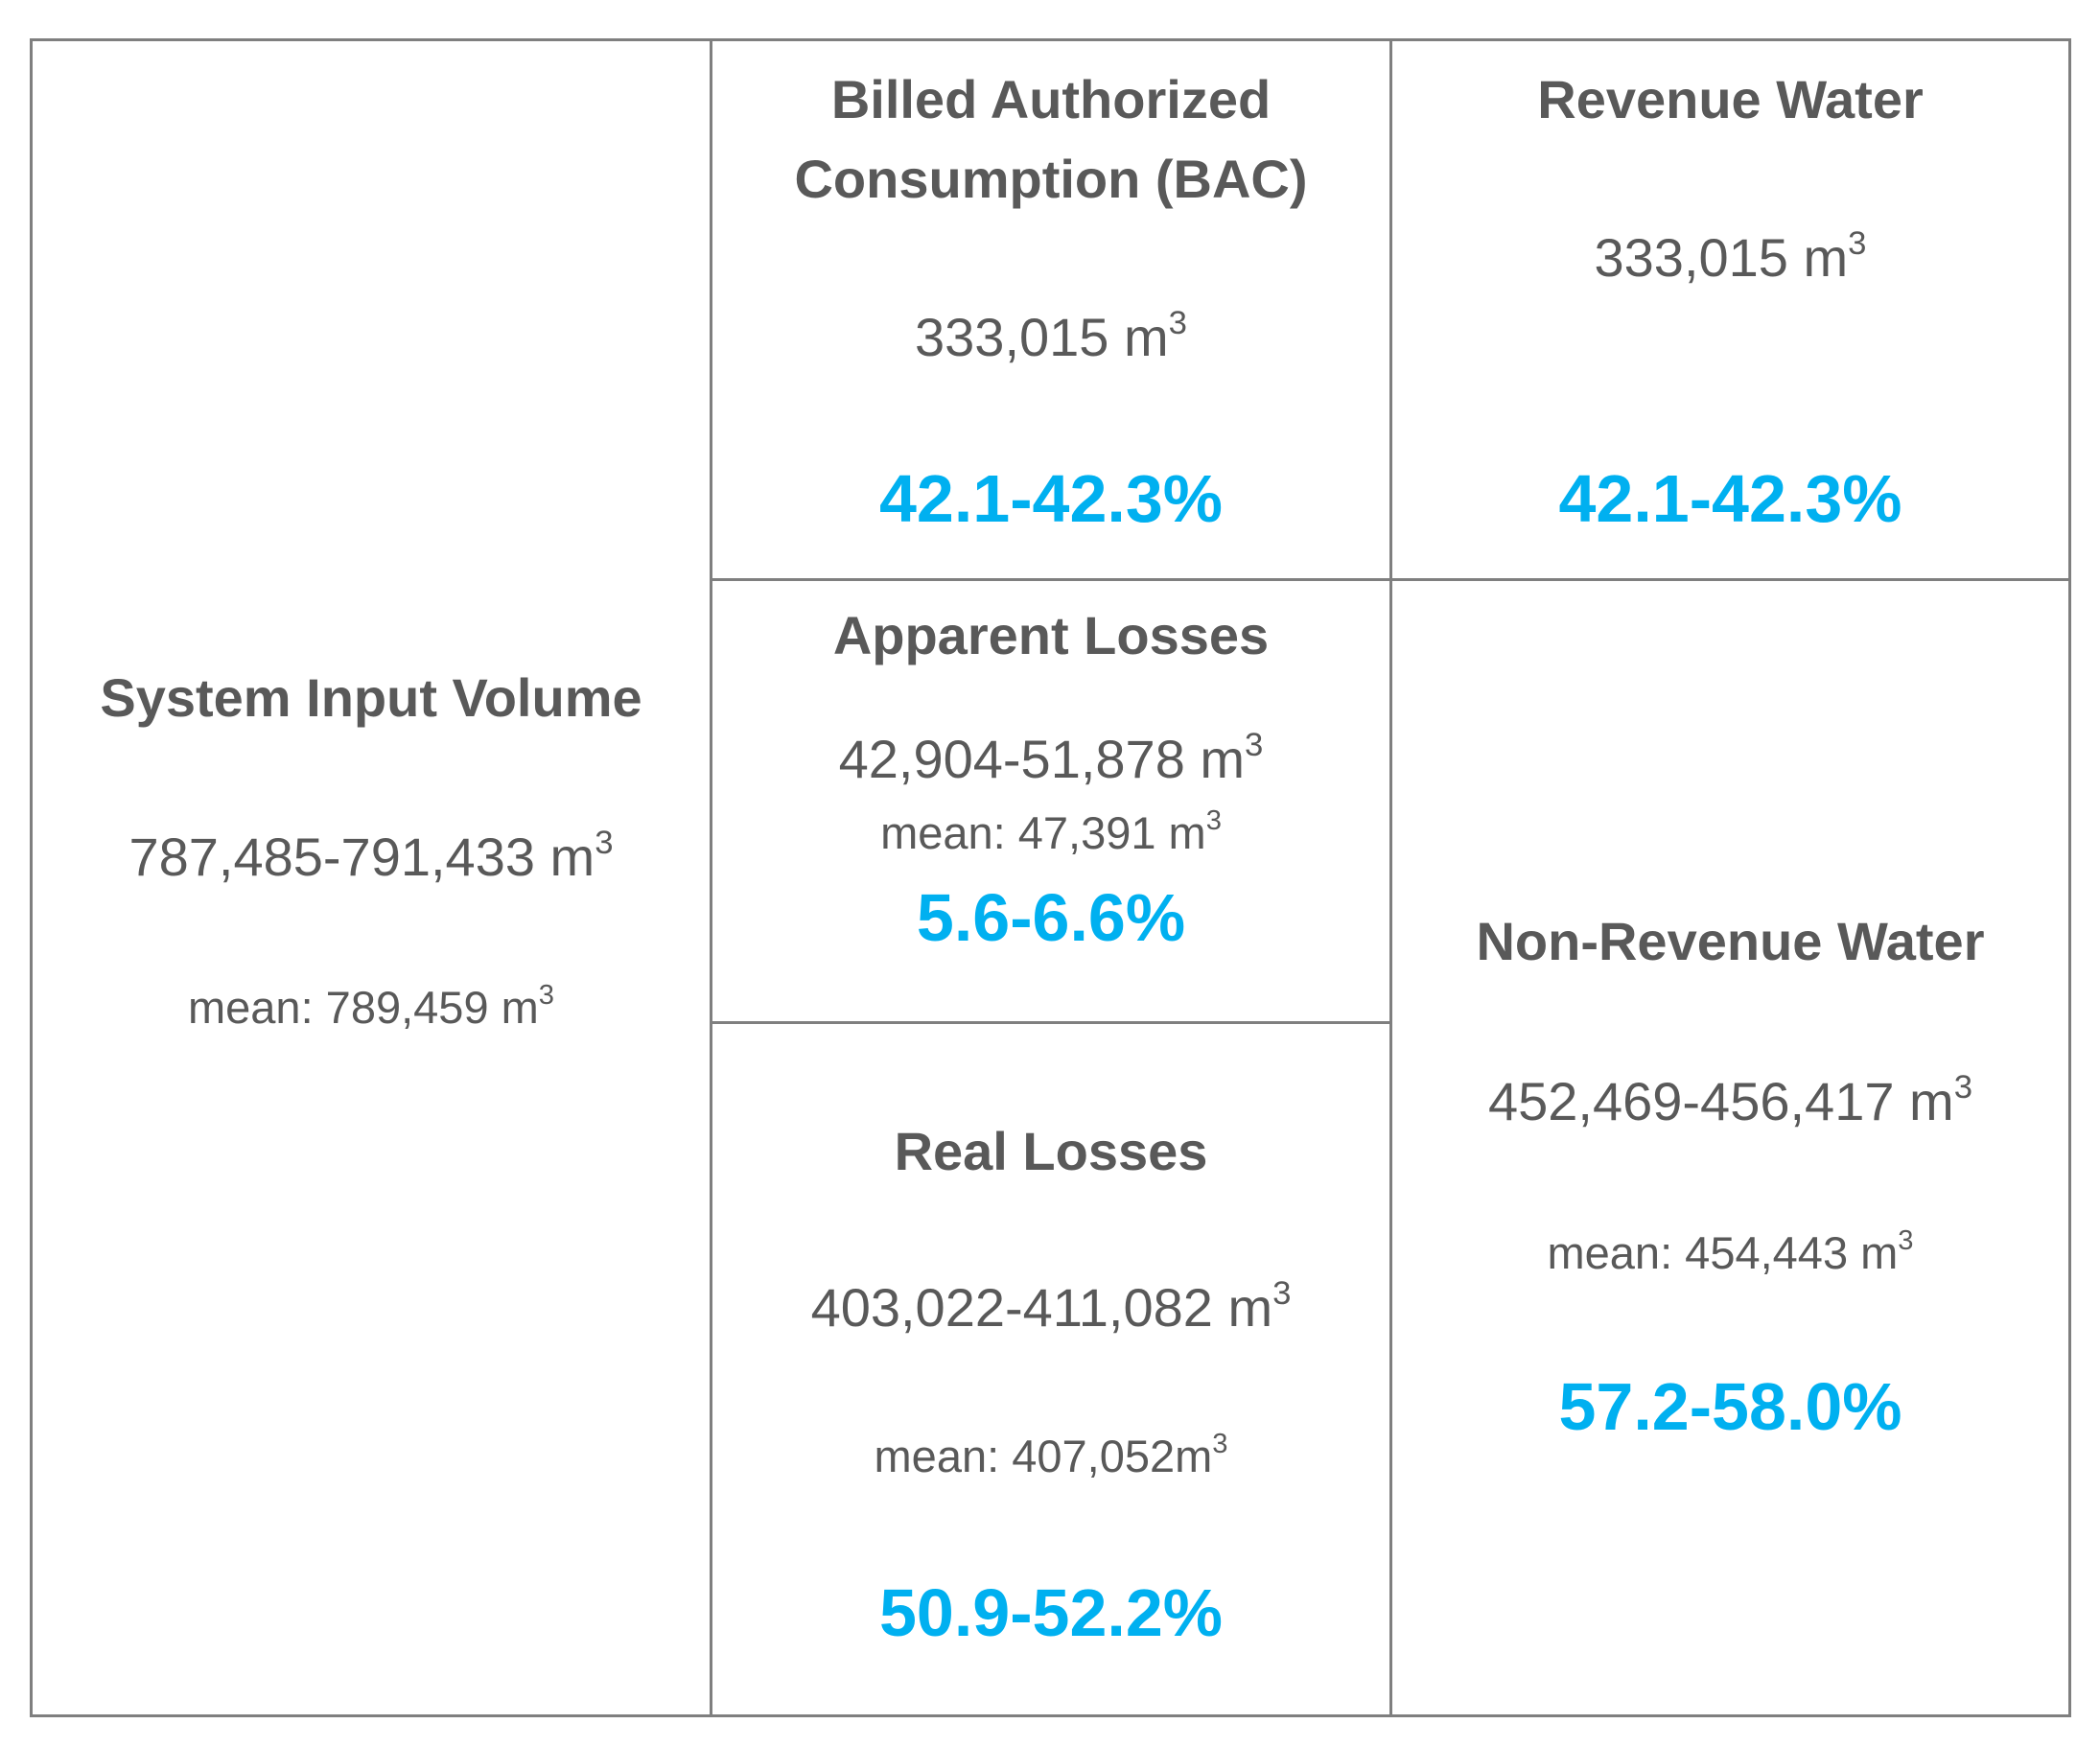 This screenshot has width=2100, height=1747. Describe the element at coordinates (1051, 757) in the screenshot. I see `apparent-losses-range: 42,904-51,878 m3` at that location.